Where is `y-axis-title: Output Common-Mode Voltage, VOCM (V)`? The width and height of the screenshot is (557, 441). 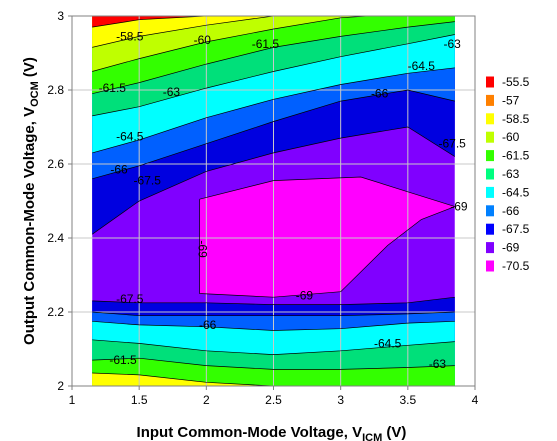 y-axis-title: Output Common-Mode Voltage, VOCM (V) is located at coordinates (31, 201).